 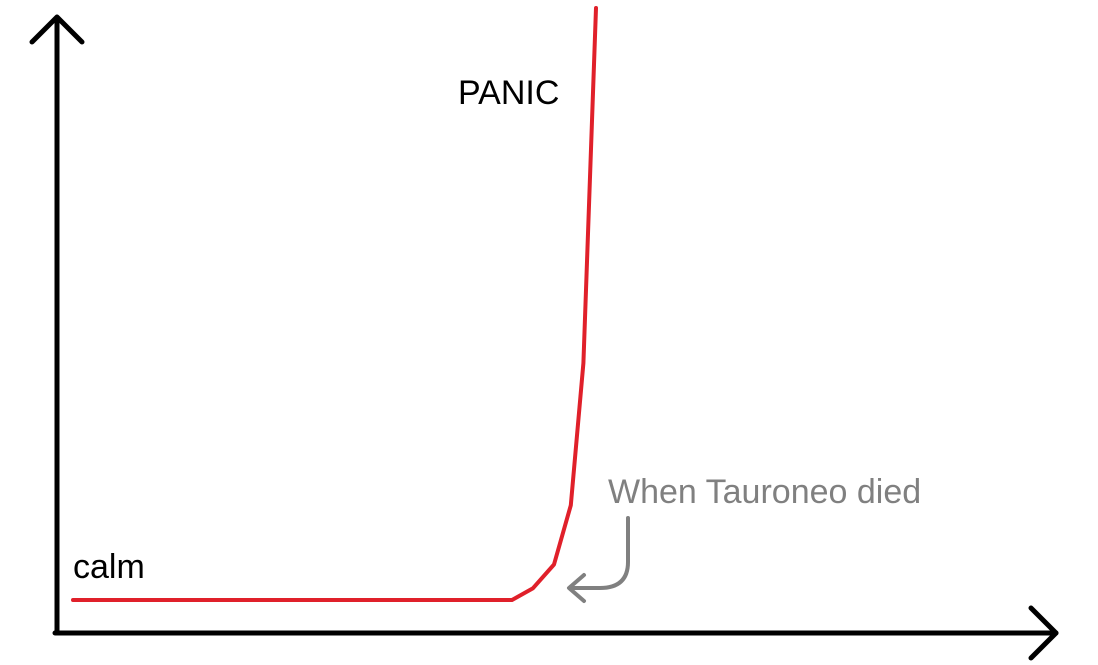 I want to click on event-arrow, so click(x=599, y=553).